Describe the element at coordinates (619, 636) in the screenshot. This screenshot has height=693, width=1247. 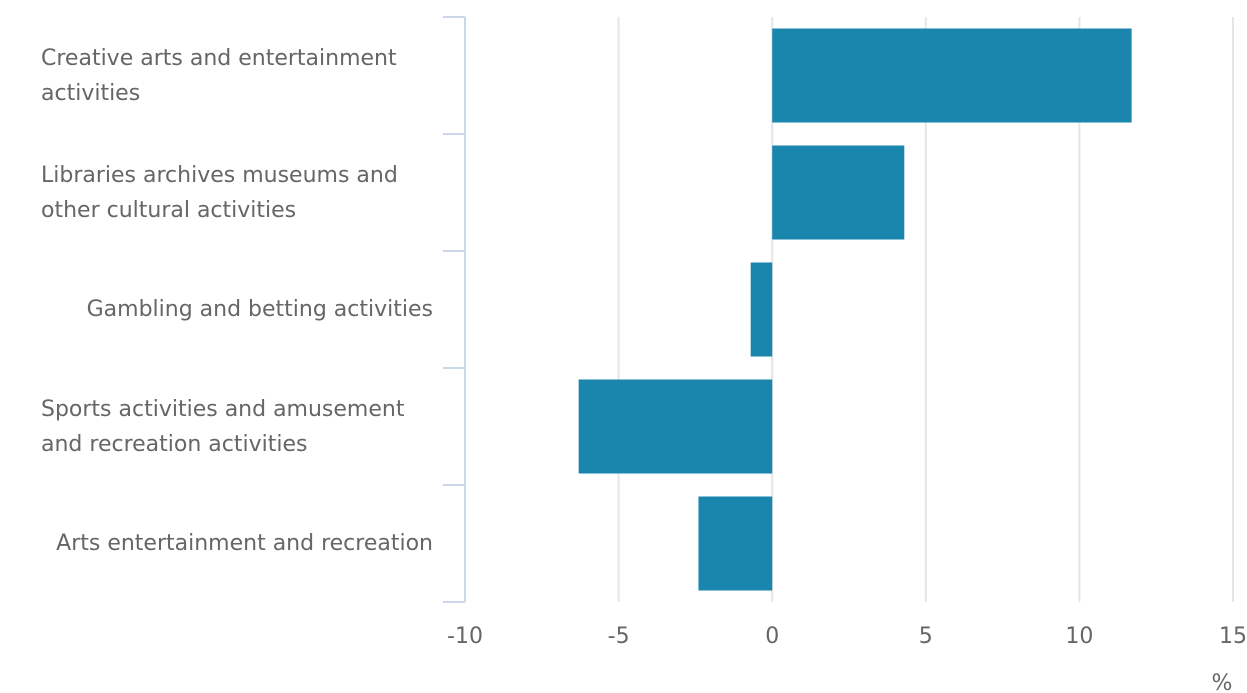
I see `x-tick-label: -5` at that location.